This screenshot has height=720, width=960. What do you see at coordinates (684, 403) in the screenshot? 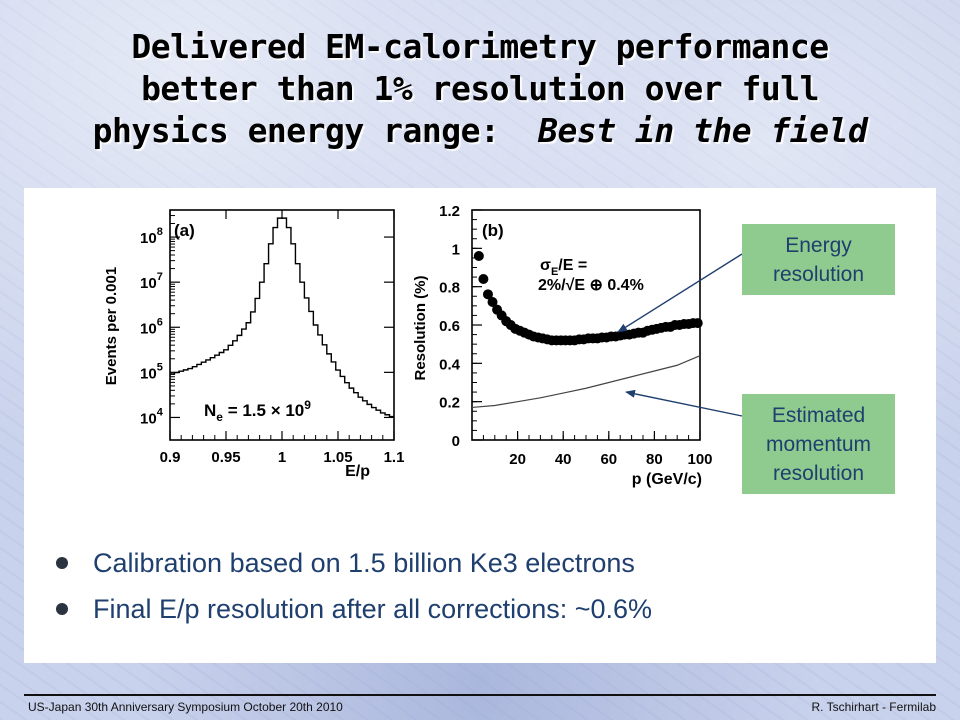
I see `arrow-momentum` at bounding box center [684, 403].